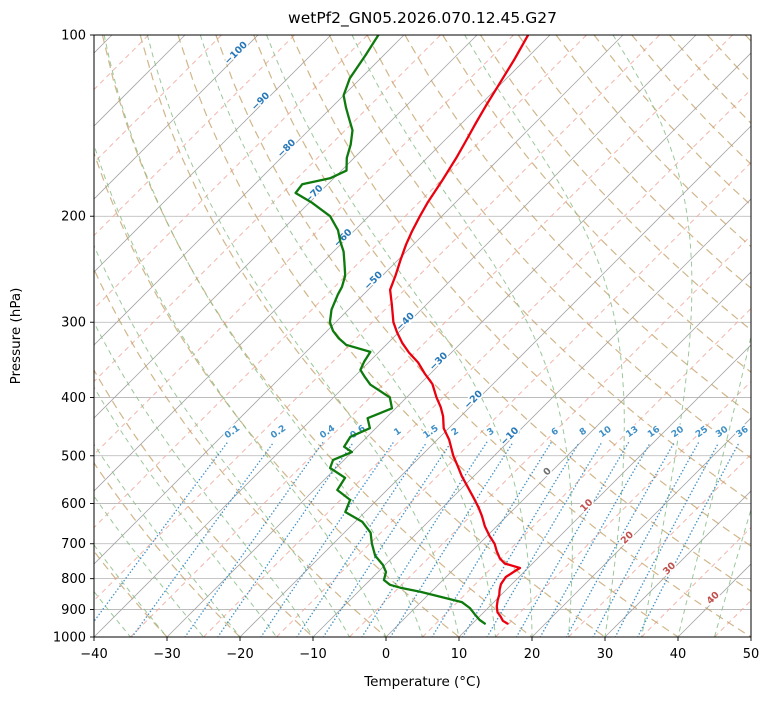  Describe the element at coordinates (422, 682) in the screenshot. I see `x-axis-label: Temperature (°C)` at that location.